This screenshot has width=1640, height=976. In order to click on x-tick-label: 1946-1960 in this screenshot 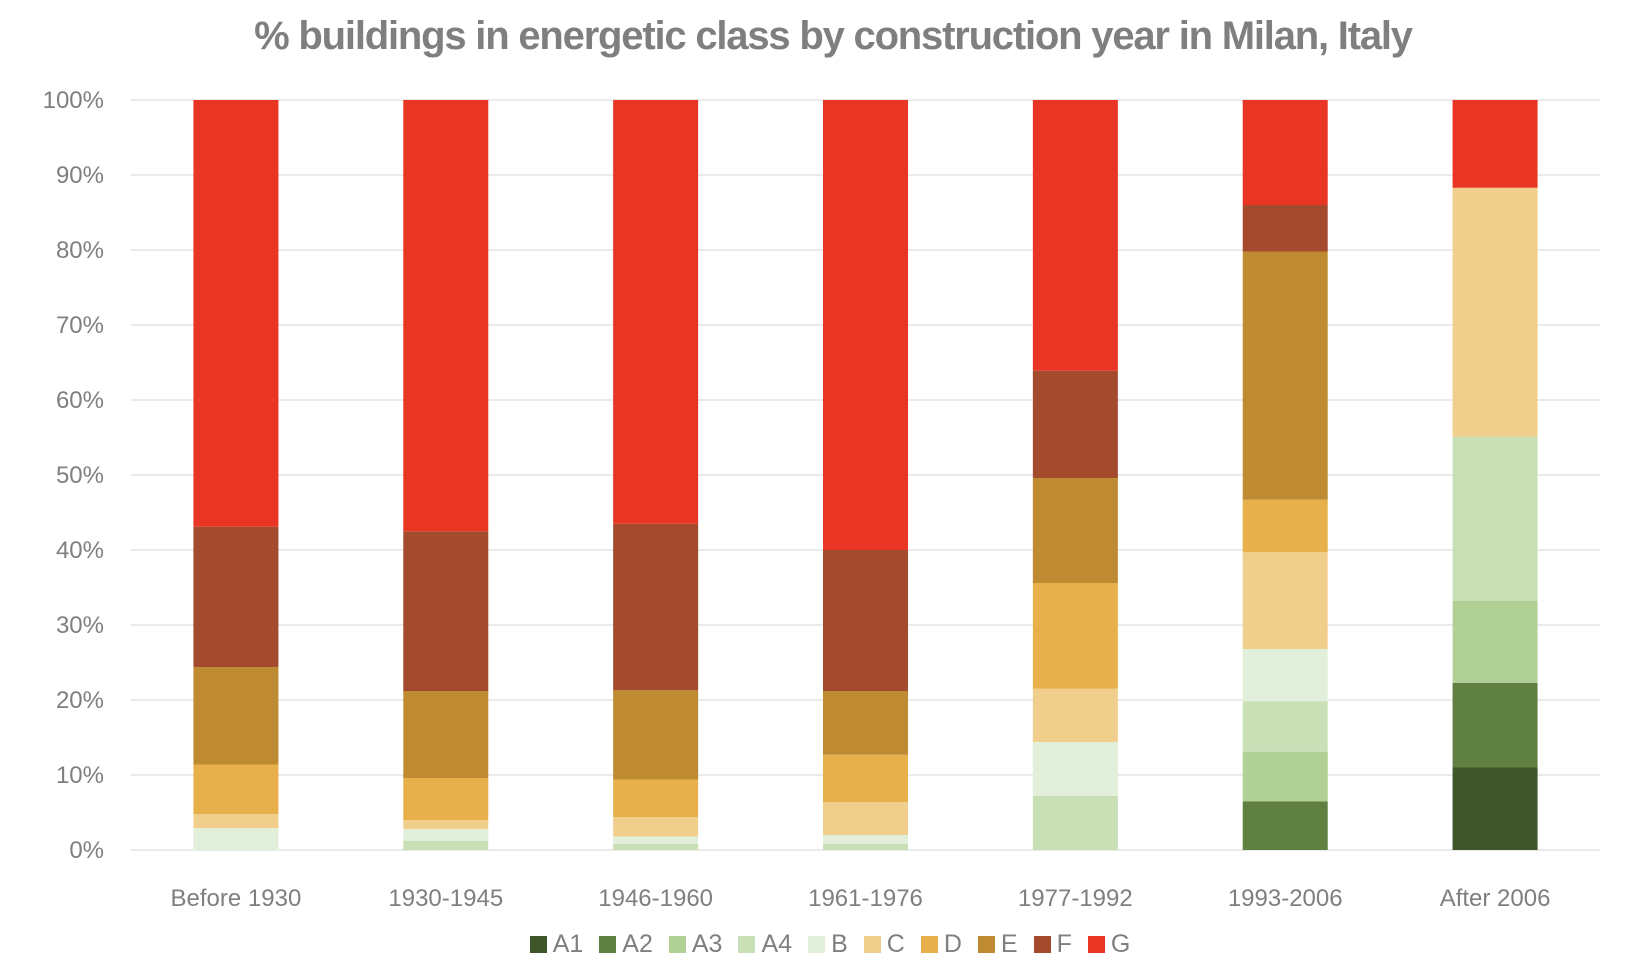, I will do `click(655, 898)`.